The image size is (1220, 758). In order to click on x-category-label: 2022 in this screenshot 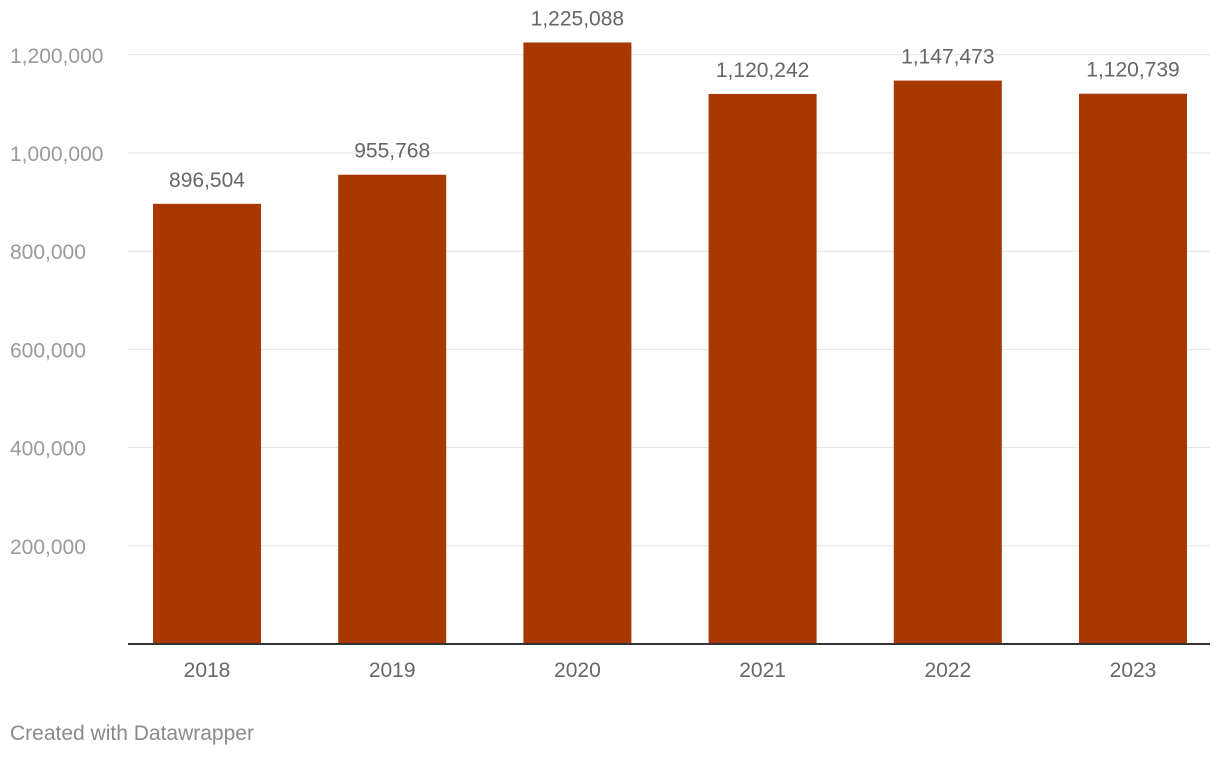, I will do `click(947, 670)`.